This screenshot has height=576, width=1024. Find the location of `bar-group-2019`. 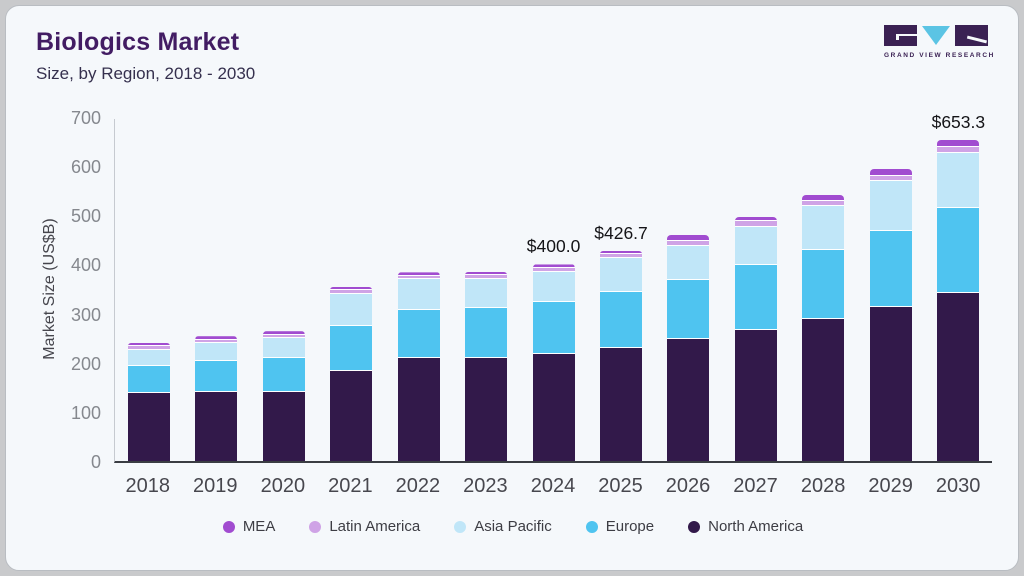

bar-group-2019 is located at coordinates (215, 290).